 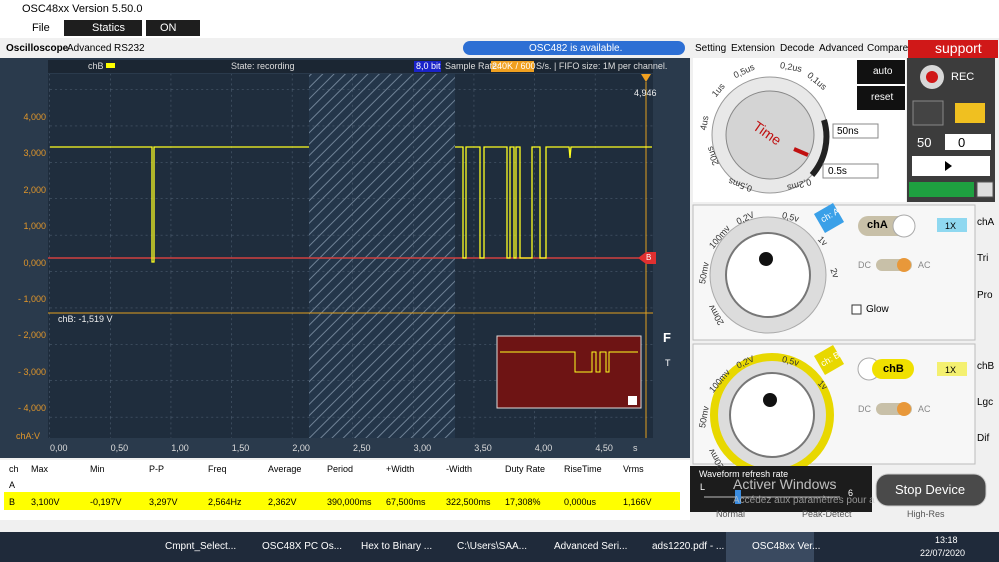 What do you see at coordinates (848, 131) in the screenshot?
I see `select-value: 50ns` at bounding box center [848, 131].